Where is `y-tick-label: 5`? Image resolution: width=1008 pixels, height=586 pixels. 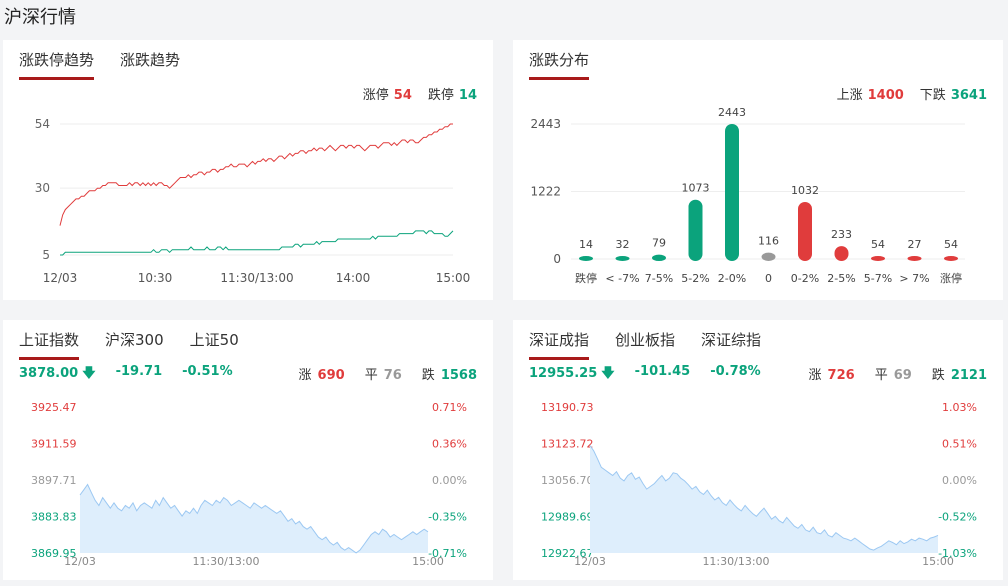
y-tick-label: 5 is located at coordinates (46, 255).